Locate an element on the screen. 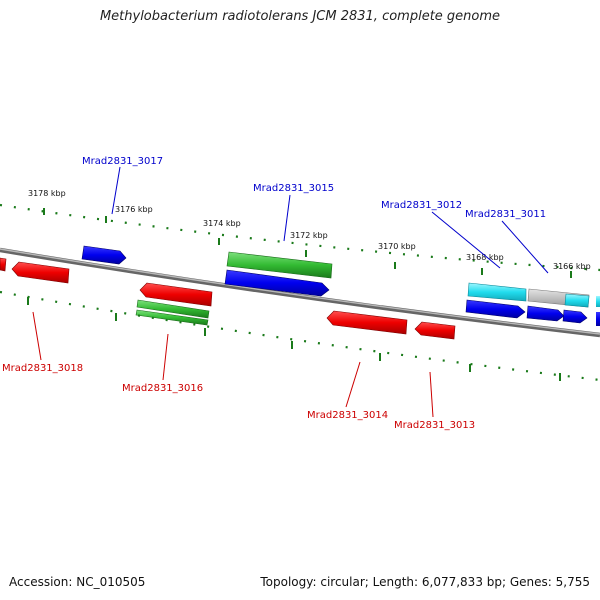 This screenshot has width=600, height=600. tick-label: 3178 kbp is located at coordinates (47, 193).